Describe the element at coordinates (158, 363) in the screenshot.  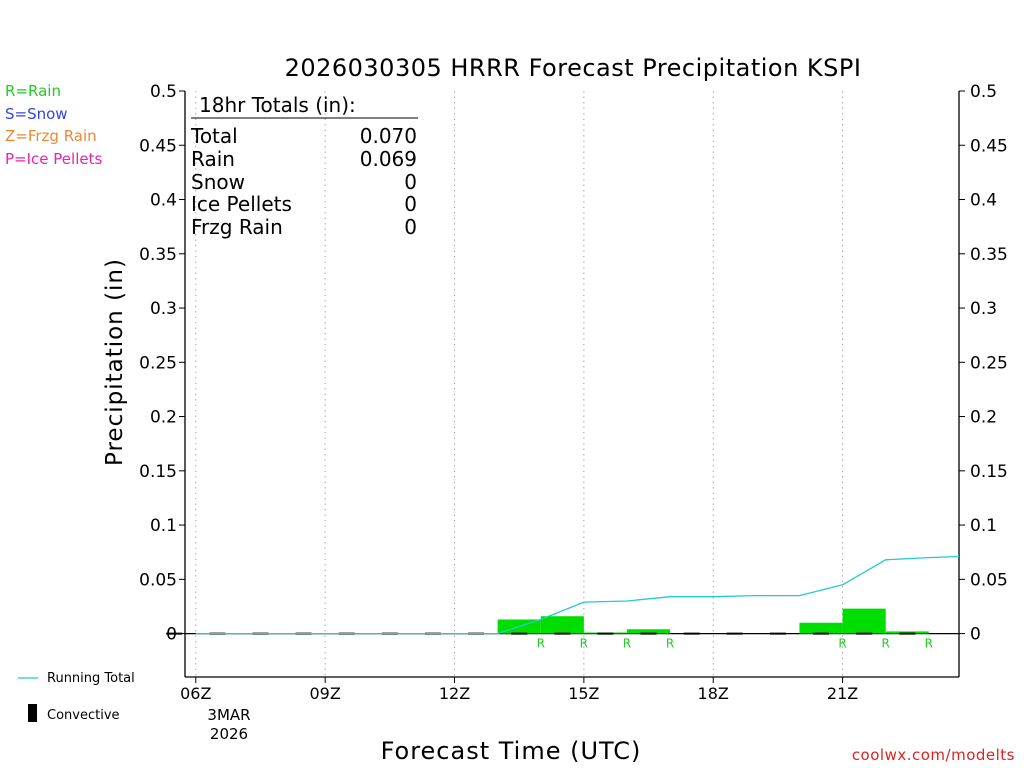
I see `y-tick-label-left: 0.25` at that location.